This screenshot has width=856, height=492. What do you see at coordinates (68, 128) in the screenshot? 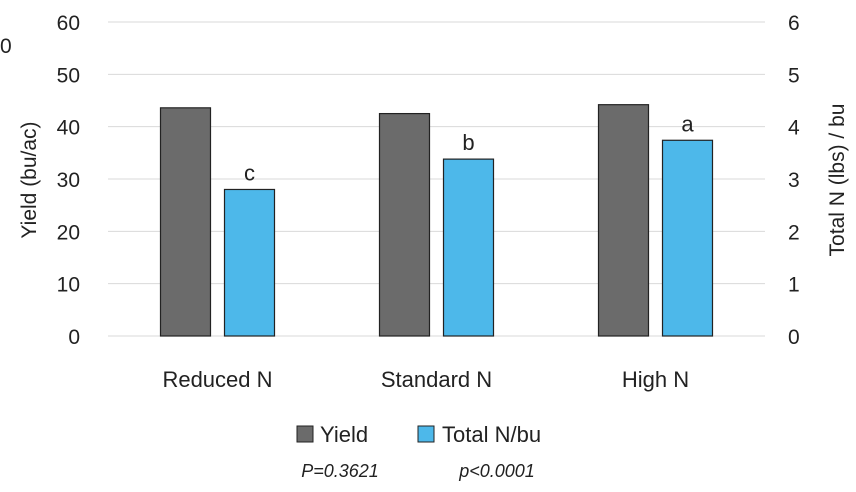
I see `y-left-tick-label: 40` at bounding box center [68, 128].